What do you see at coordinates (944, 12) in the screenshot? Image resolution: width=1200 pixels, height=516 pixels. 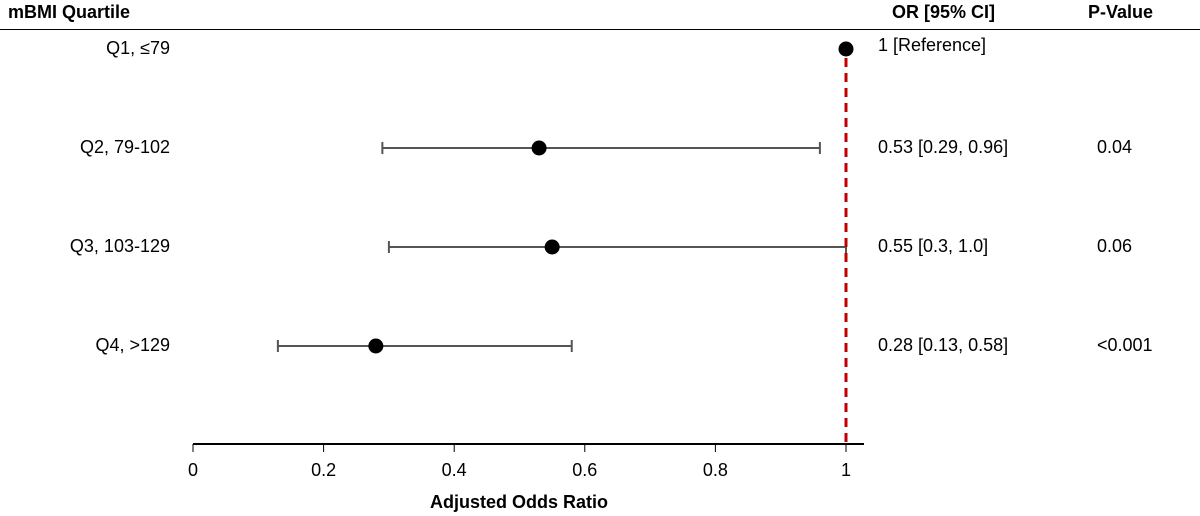 I see `header-or-ci: OR [95% CI]` at bounding box center [944, 12].